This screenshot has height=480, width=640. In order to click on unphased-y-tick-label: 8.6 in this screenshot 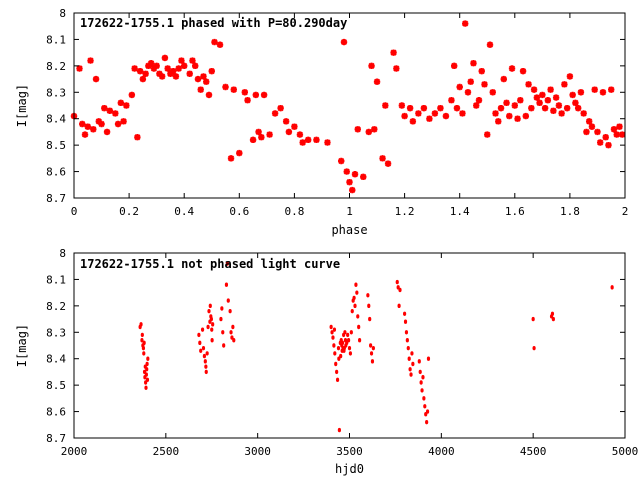, I will do `click(56, 412)`.